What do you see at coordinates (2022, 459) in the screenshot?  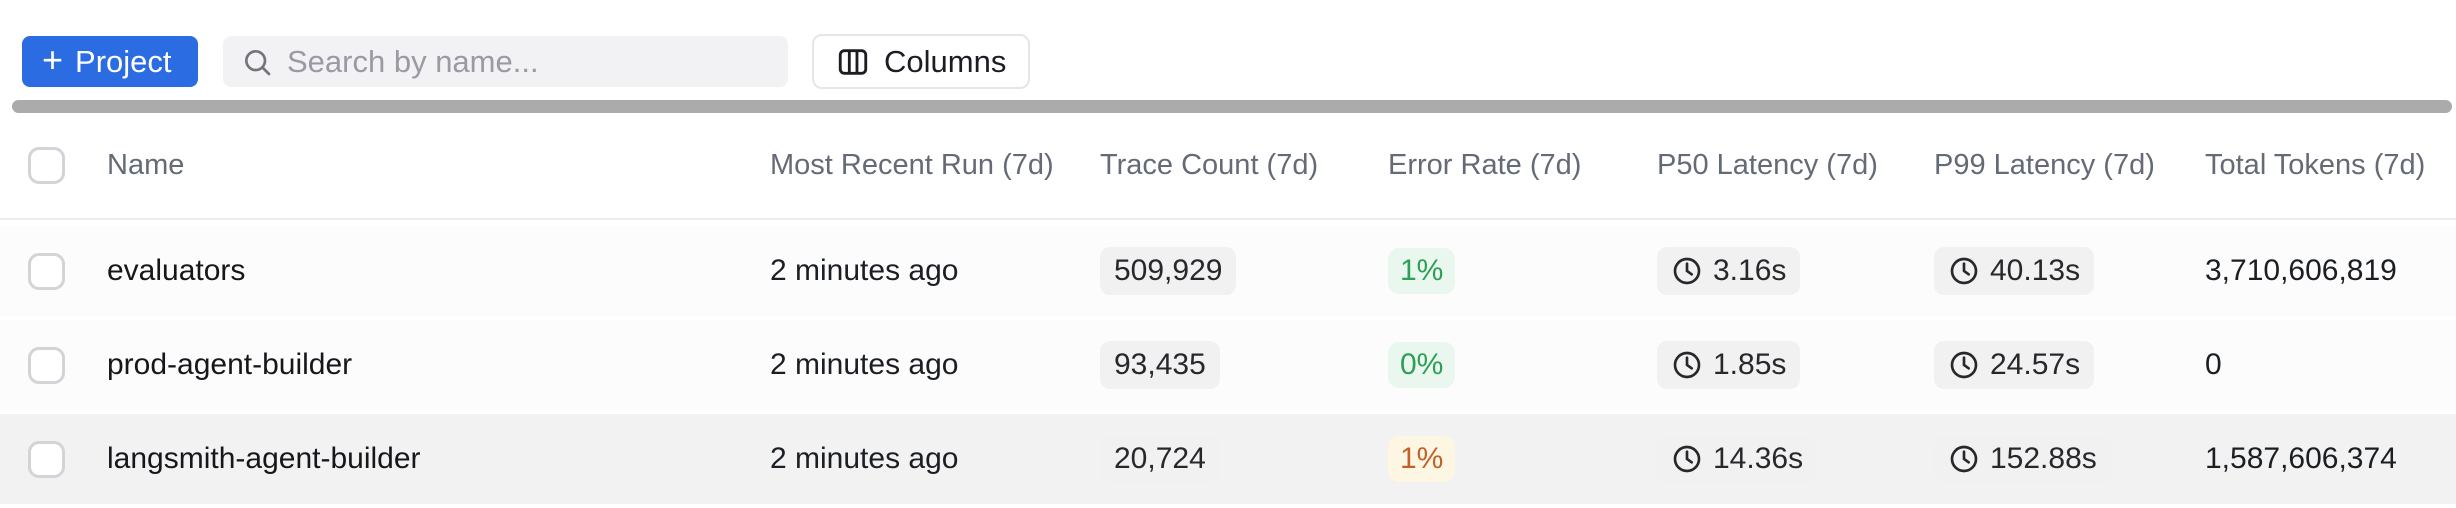 I see `p99-latency-pill: 152.88s` at bounding box center [2022, 459].